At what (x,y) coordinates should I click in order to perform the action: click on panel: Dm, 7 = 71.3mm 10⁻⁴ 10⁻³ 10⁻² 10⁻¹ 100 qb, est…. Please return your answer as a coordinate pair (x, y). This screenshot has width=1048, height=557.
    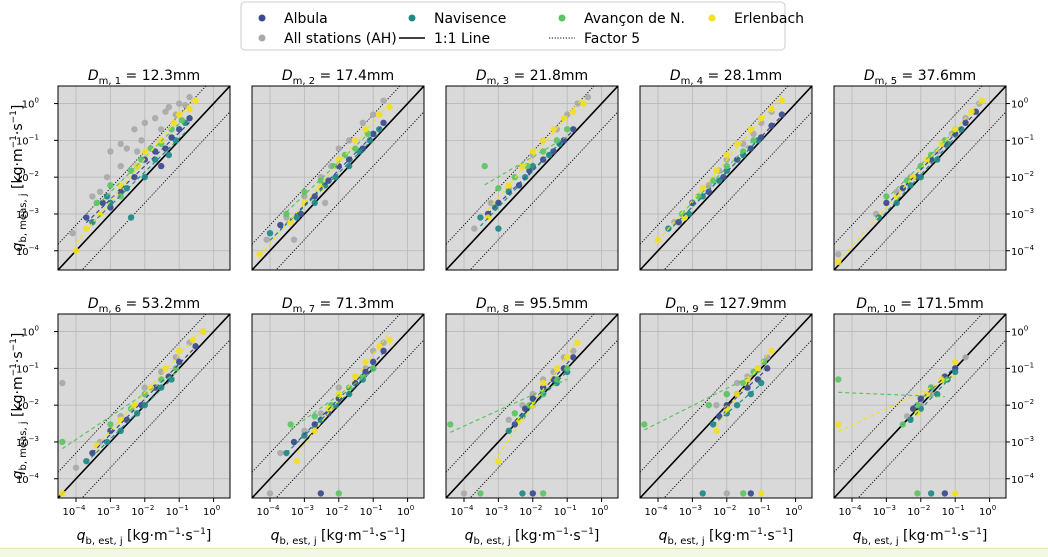
    Looking at the image, I should click on (338, 421).